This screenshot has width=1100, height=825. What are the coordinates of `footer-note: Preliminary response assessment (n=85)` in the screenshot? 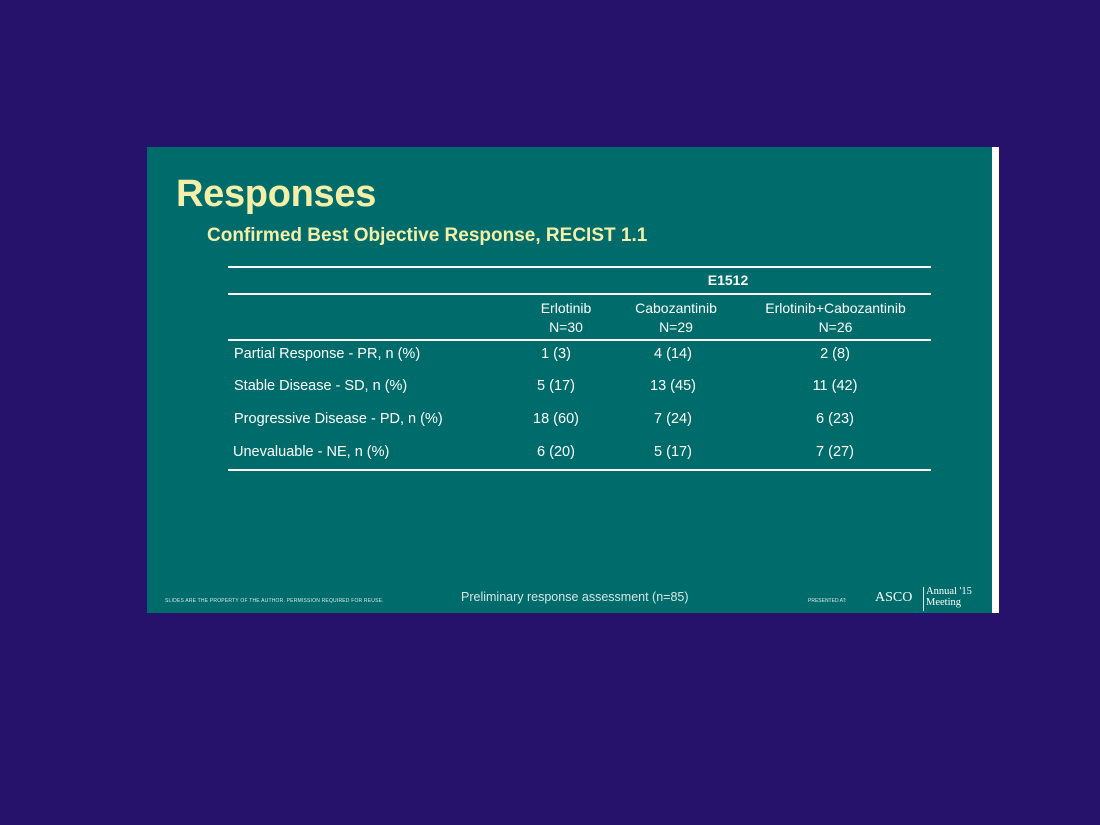 It's located at (575, 597).